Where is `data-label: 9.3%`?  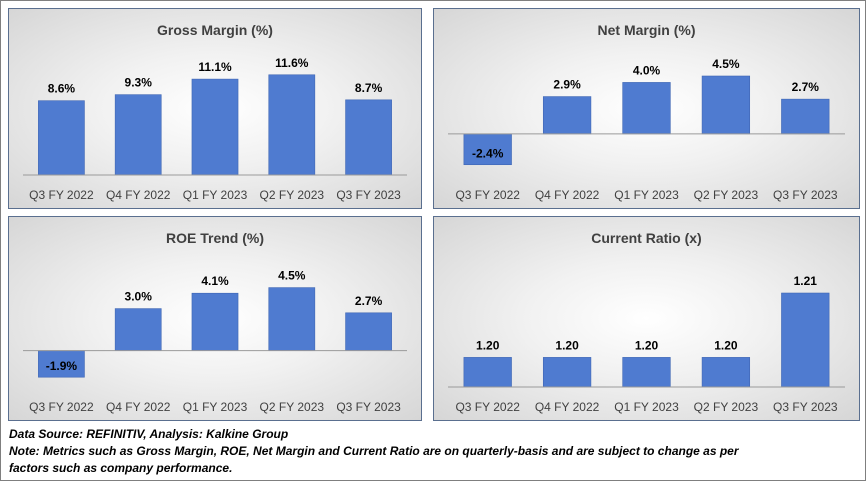
data-label: 9.3% is located at coordinates (139, 83).